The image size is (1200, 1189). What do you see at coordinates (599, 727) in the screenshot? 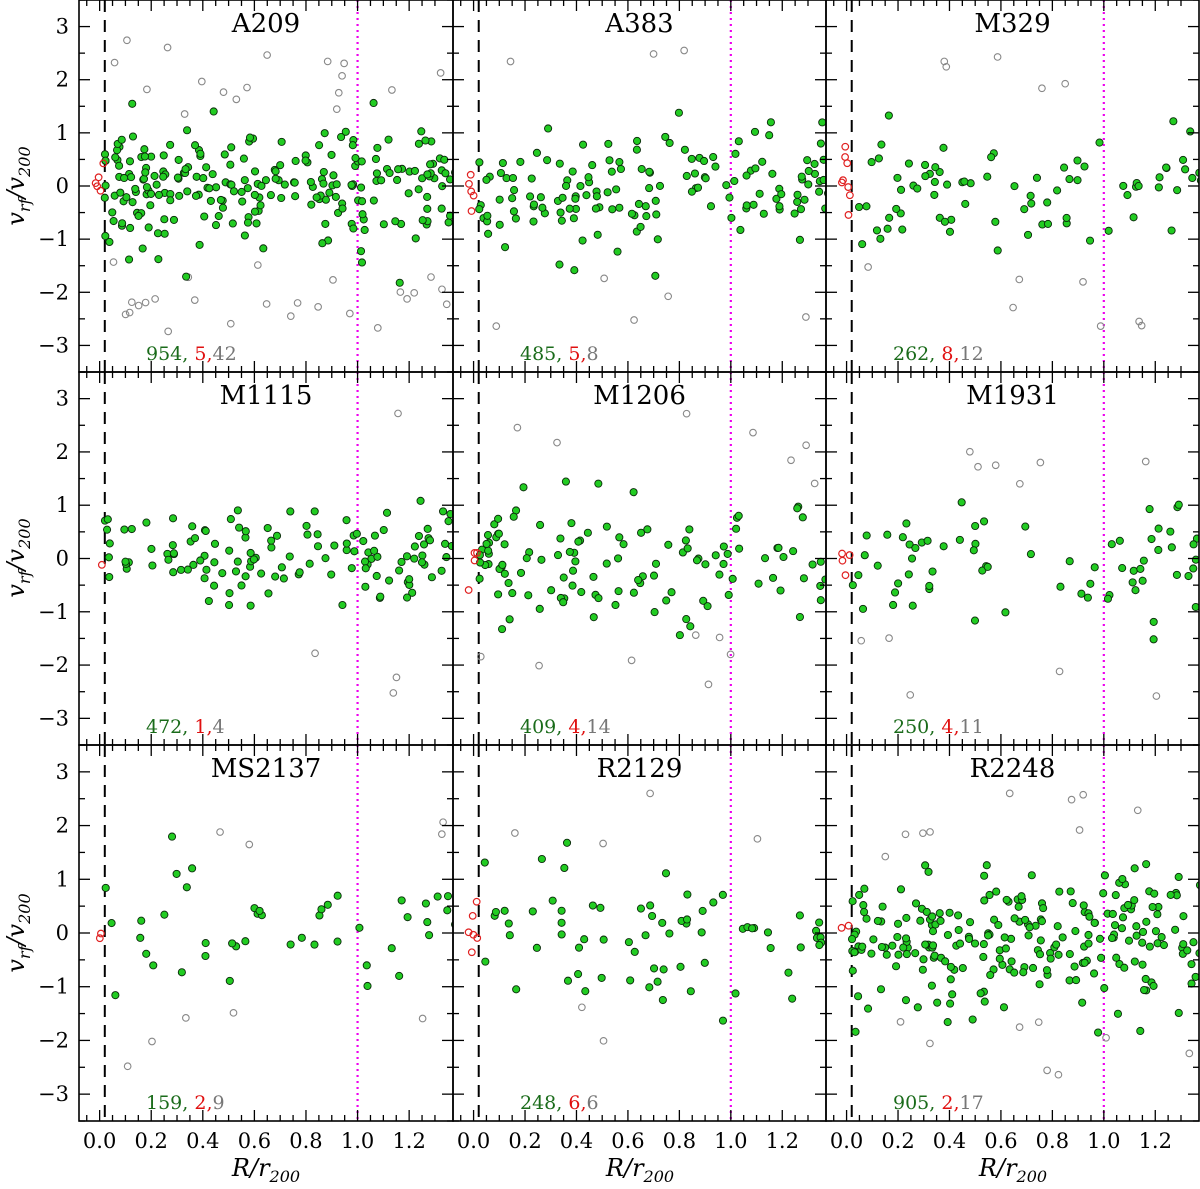
I see `interloper-count: 14` at bounding box center [599, 727].